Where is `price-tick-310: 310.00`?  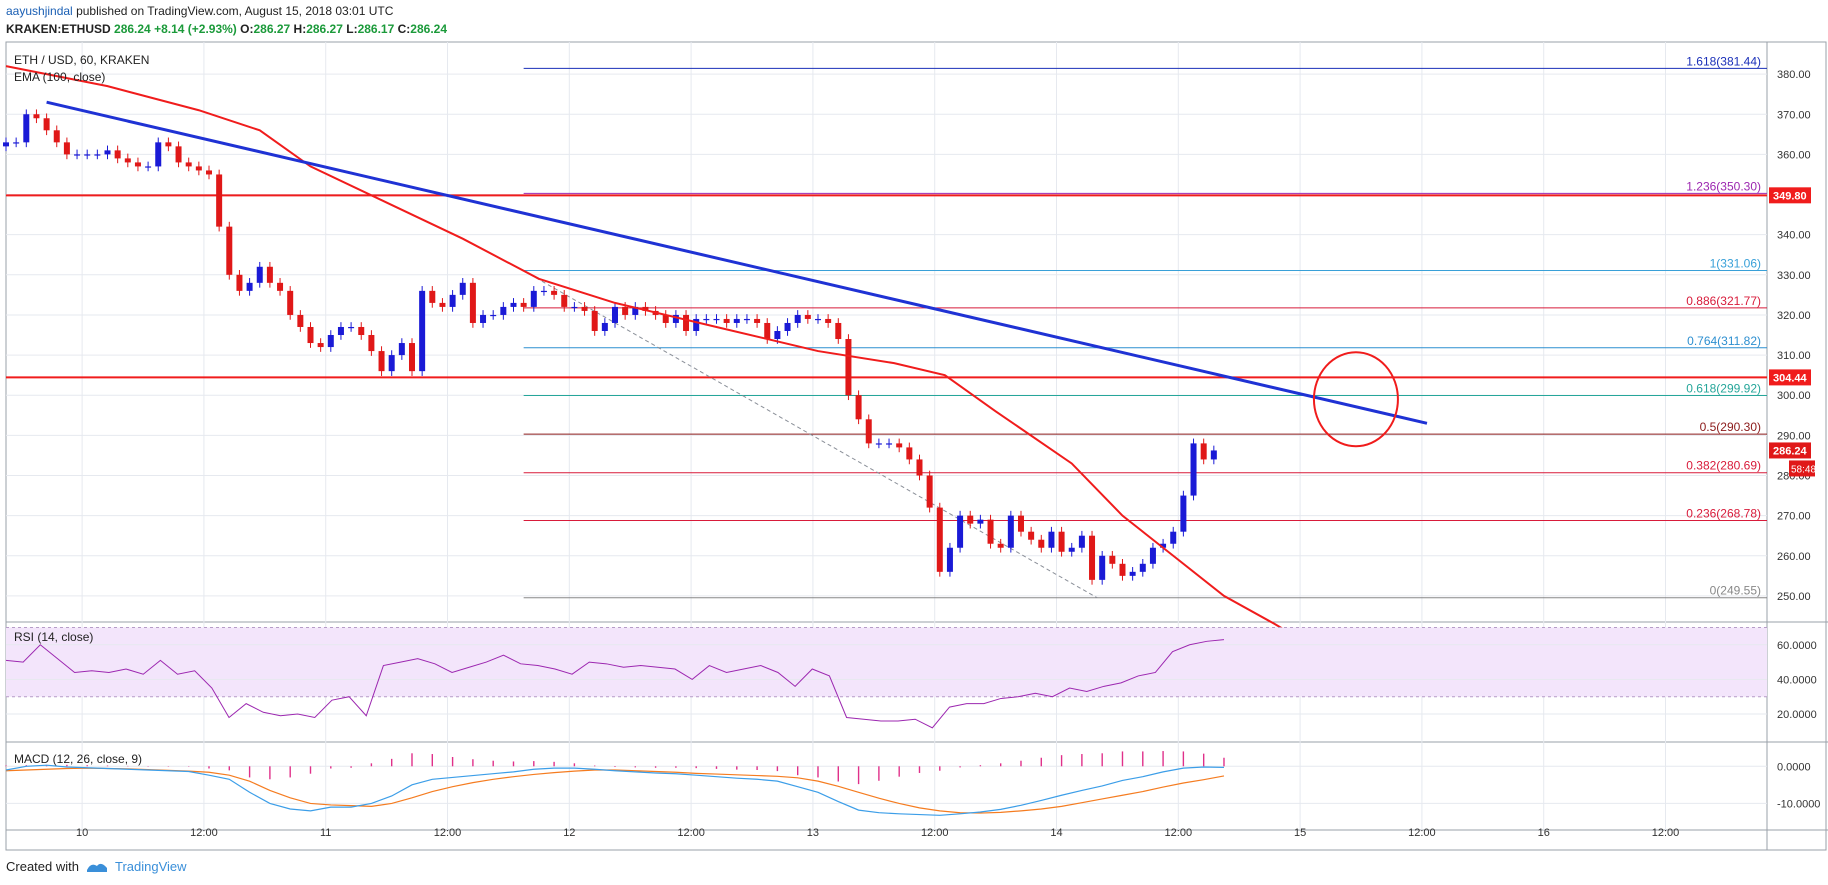
price-tick-310: 310.00 is located at coordinates (1794, 356).